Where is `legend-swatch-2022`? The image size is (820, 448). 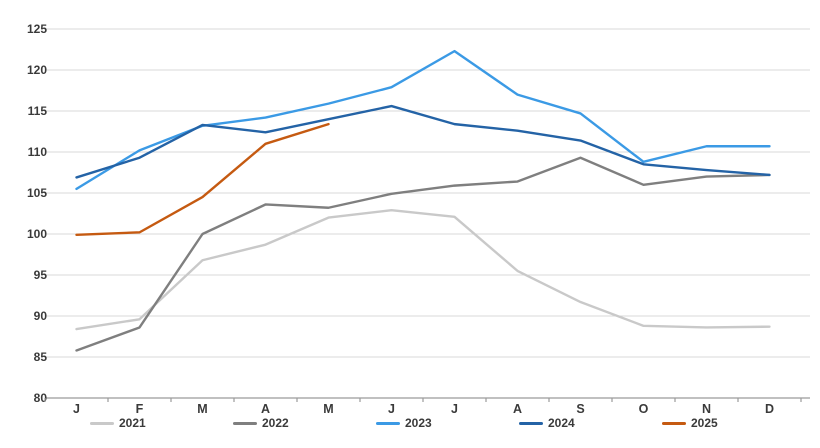
legend-swatch-2022 is located at coordinates (245, 423).